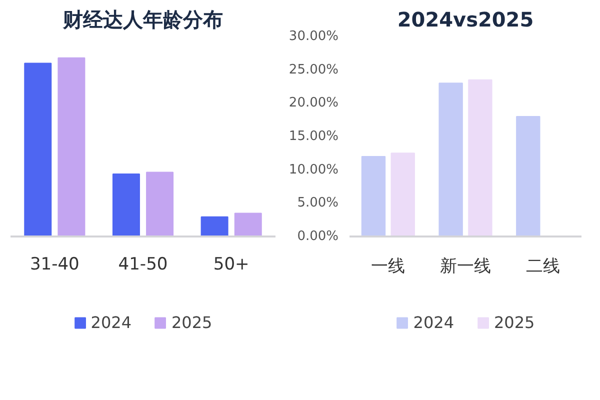 Image resolution: width=600 pixels, height=400 pixels. I want to click on y-tick-label: 30.00%, so click(313, 36).